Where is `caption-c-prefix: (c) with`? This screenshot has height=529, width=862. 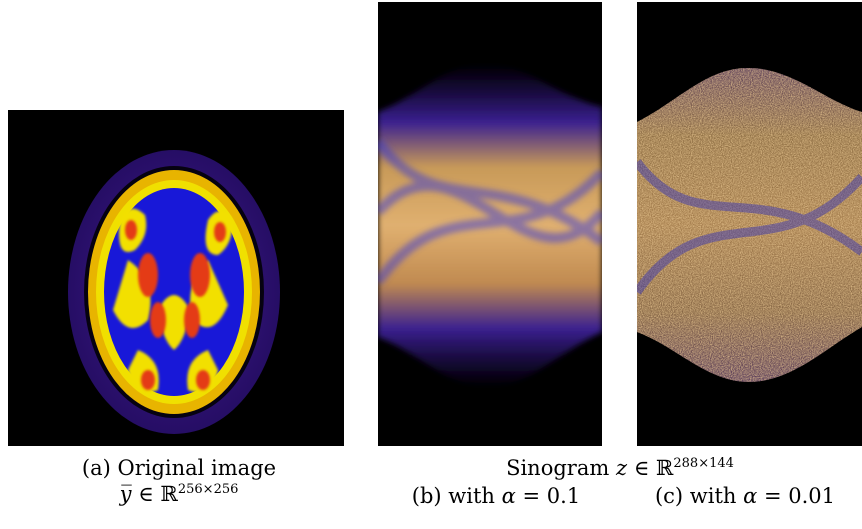
caption-c-prefix: (c) with is located at coordinates (695, 496).